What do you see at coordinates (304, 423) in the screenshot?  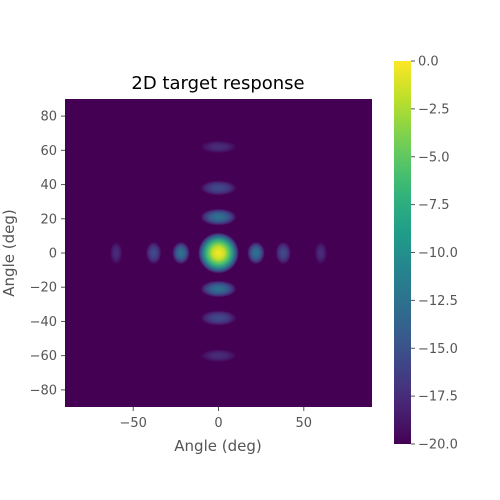 I see `x-tick-label: 50` at bounding box center [304, 423].